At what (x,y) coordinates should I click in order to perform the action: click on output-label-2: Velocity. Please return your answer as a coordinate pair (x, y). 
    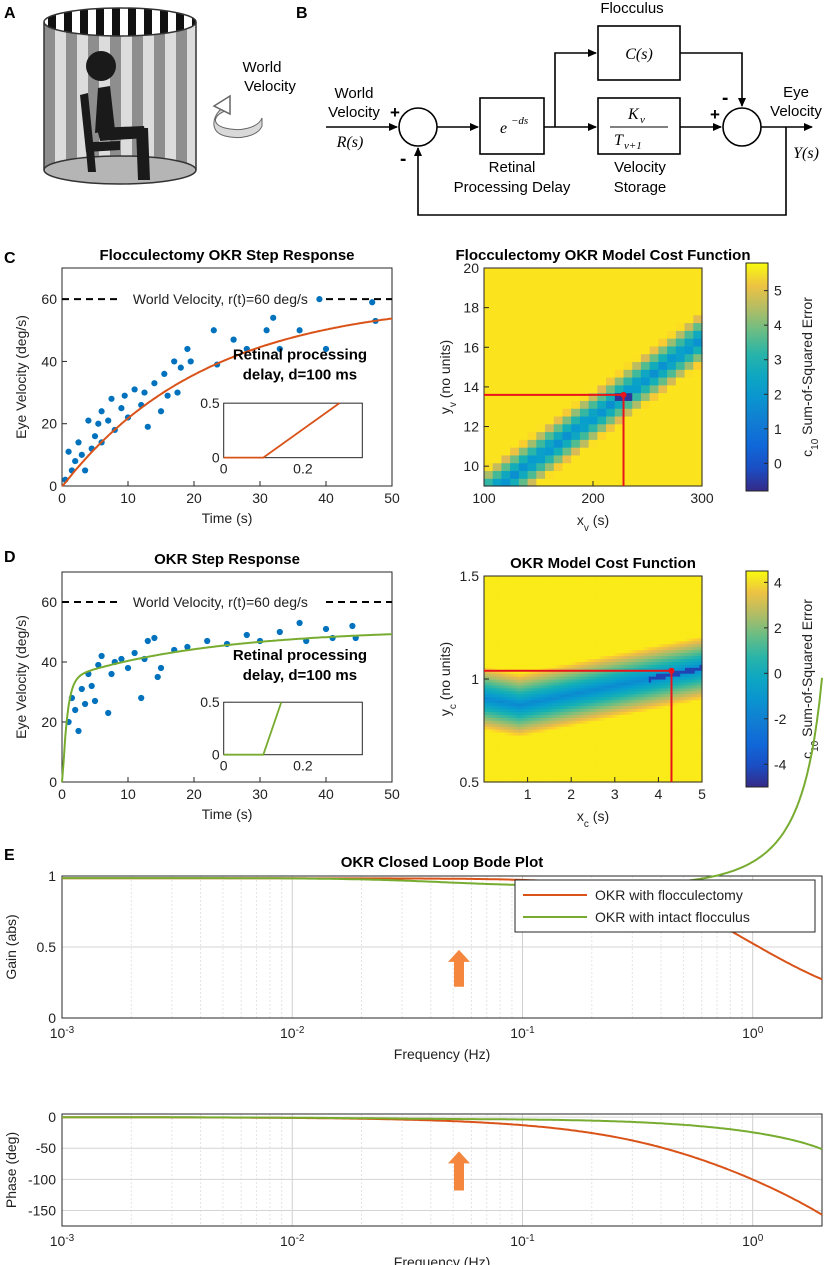
    Looking at the image, I should click on (796, 111).